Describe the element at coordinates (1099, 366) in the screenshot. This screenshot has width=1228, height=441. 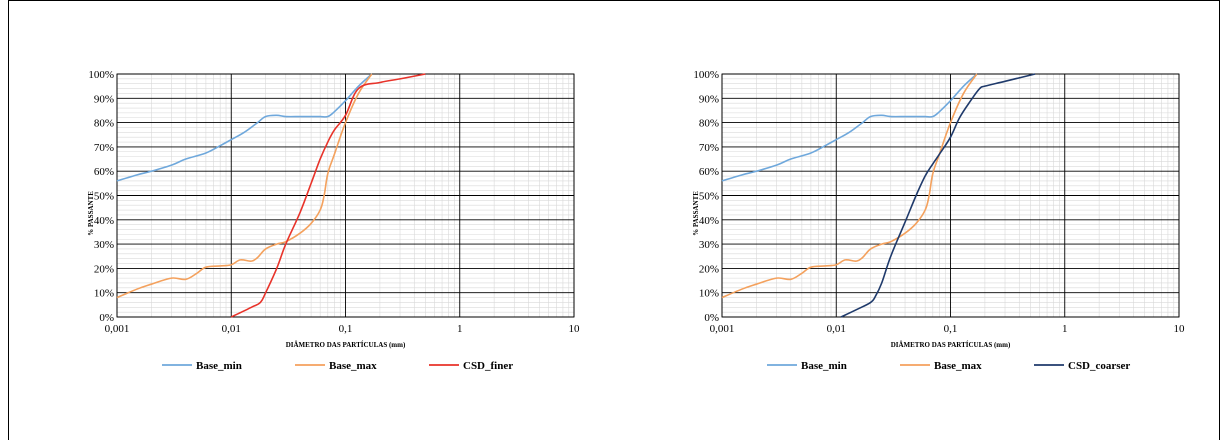
I see `legend-label: CSD_coarser` at that location.